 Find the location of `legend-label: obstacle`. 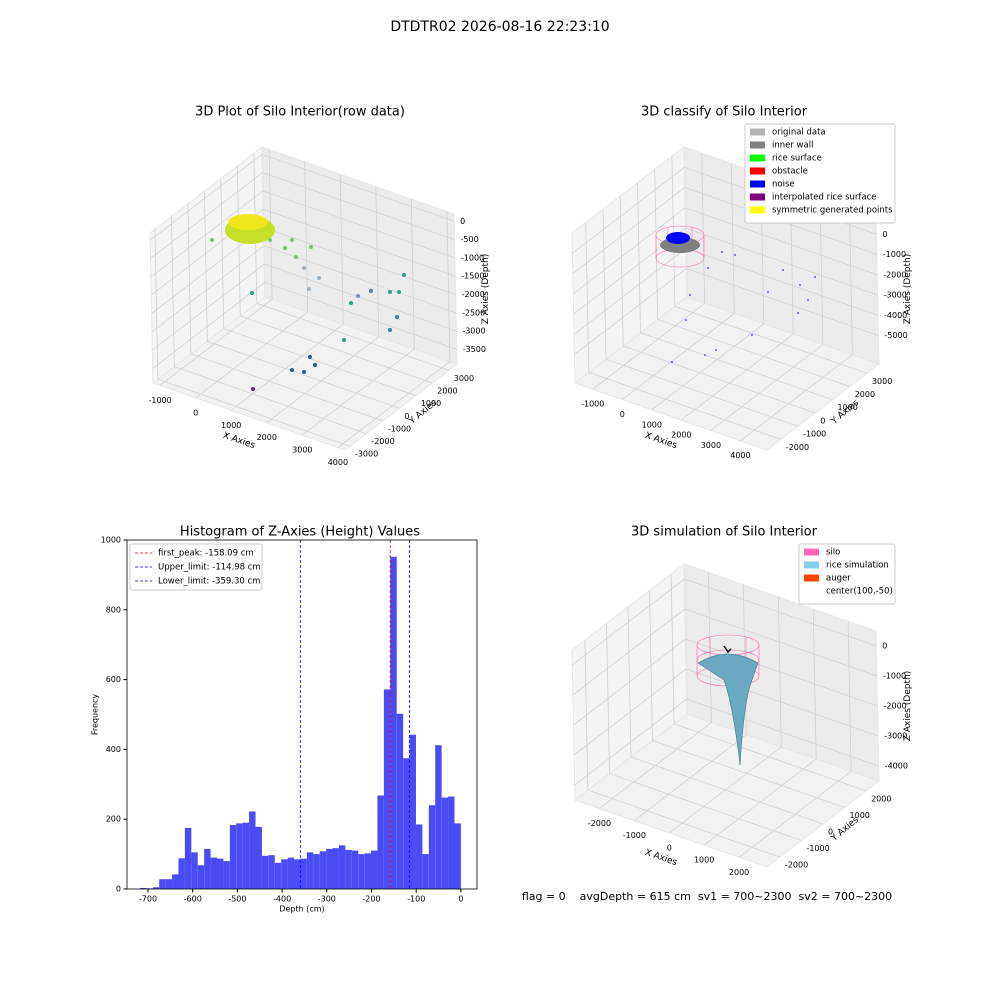

legend-label: obstacle is located at coordinates (790, 172).